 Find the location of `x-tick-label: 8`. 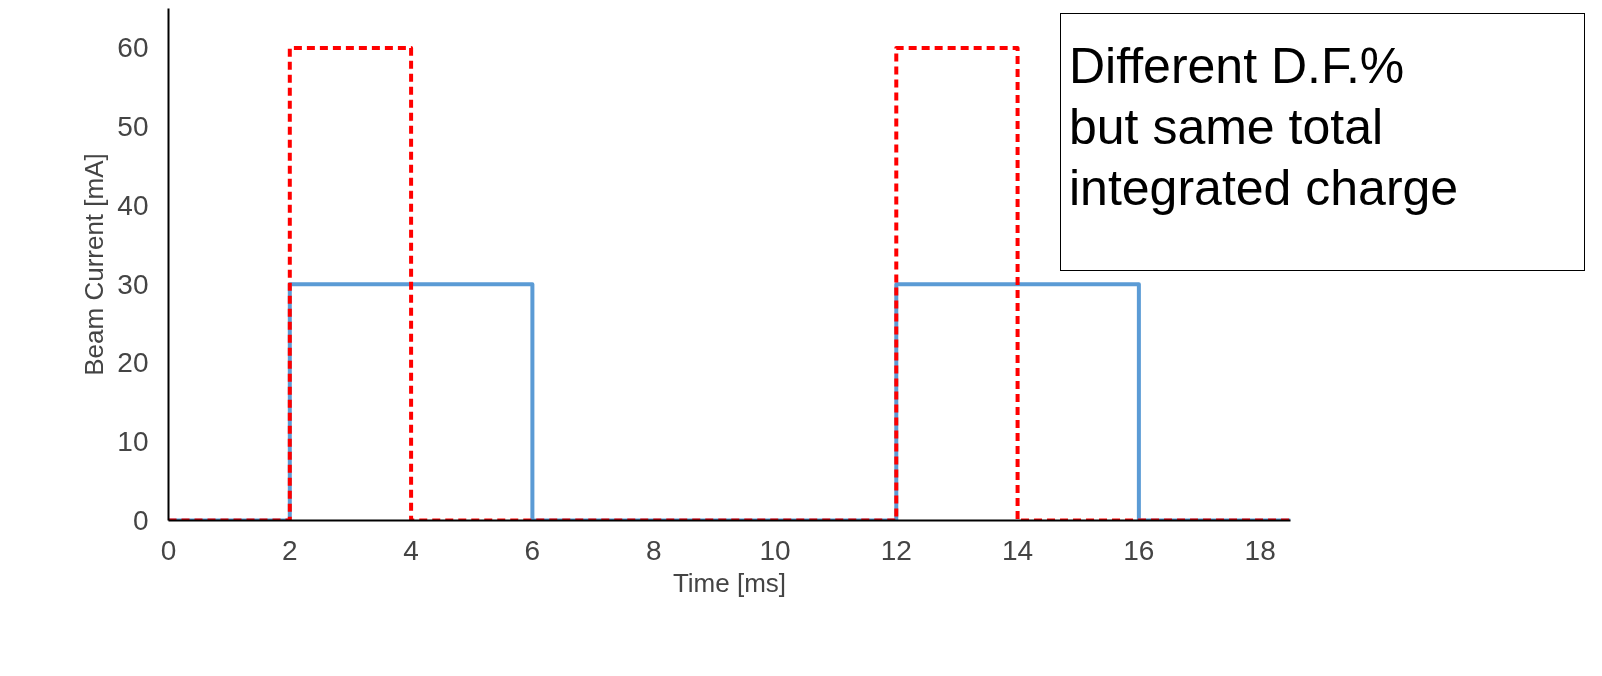

x-tick-label: 8 is located at coordinates (653, 550).